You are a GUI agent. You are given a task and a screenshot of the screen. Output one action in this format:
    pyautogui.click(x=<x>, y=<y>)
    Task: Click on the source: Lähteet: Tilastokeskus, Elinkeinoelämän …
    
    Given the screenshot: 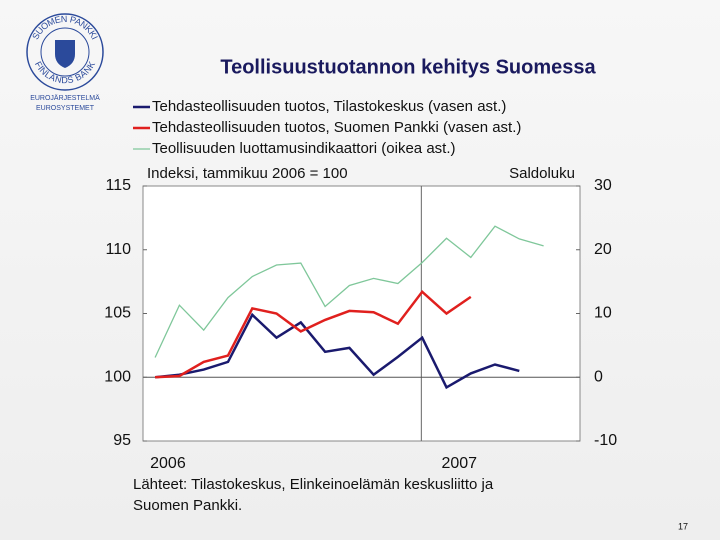 What is the action you would take?
    pyautogui.click(x=313, y=484)
    